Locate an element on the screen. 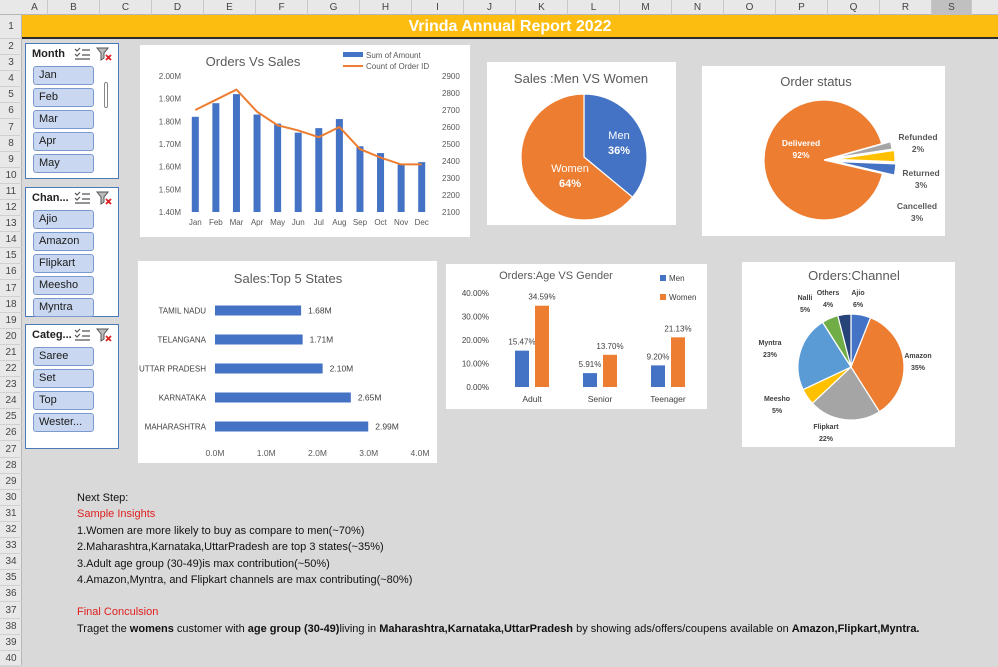  column-header: O is located at coordinates (750, 7).